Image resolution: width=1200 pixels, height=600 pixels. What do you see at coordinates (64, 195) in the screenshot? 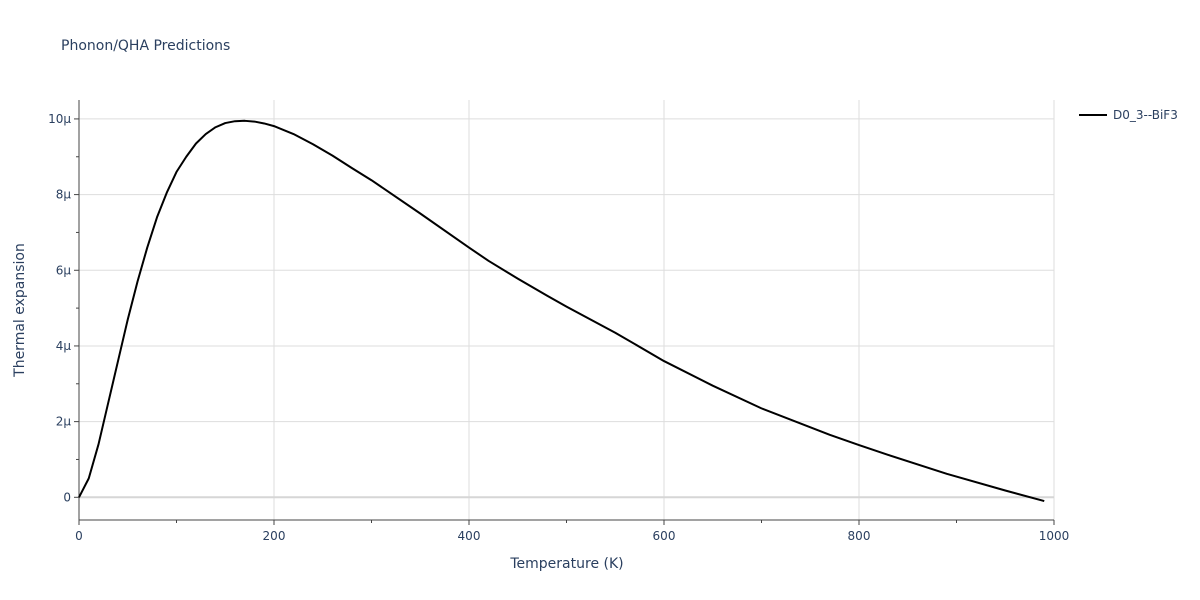
I see `y-tick-label: 8μ` at bounding box center [64, 195].